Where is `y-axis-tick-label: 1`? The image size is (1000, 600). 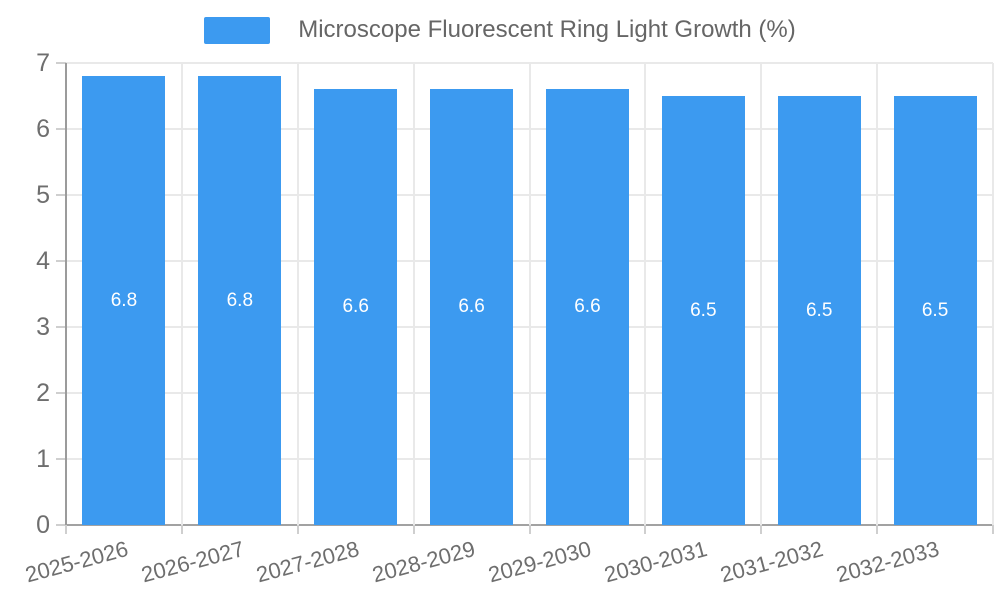
y-axis-tick-label: 1 is located at coordinates (43, 459).